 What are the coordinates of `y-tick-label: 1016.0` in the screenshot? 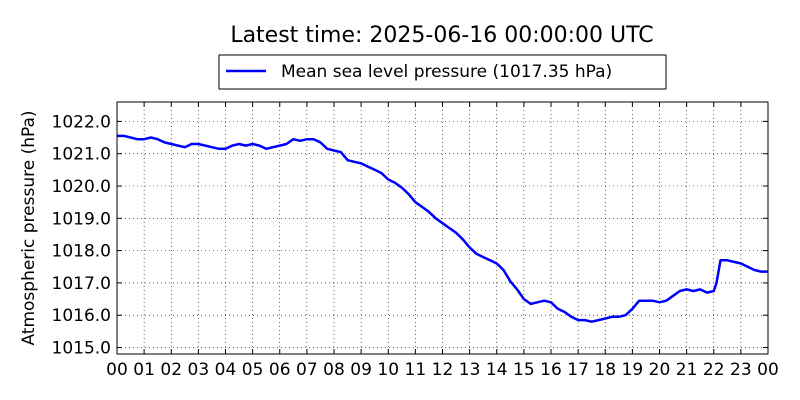 It's located at (81, 316).